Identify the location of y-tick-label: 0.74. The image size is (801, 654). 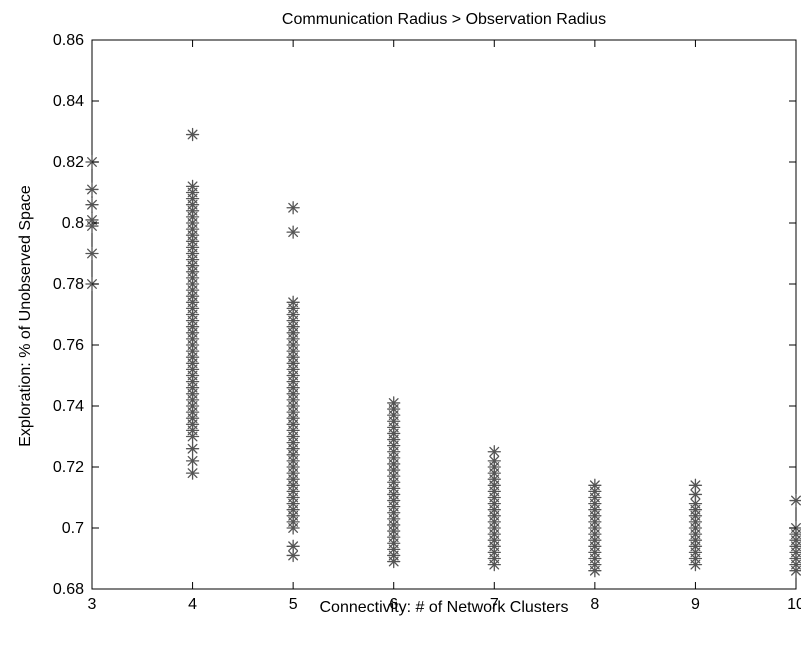
(68, 406).